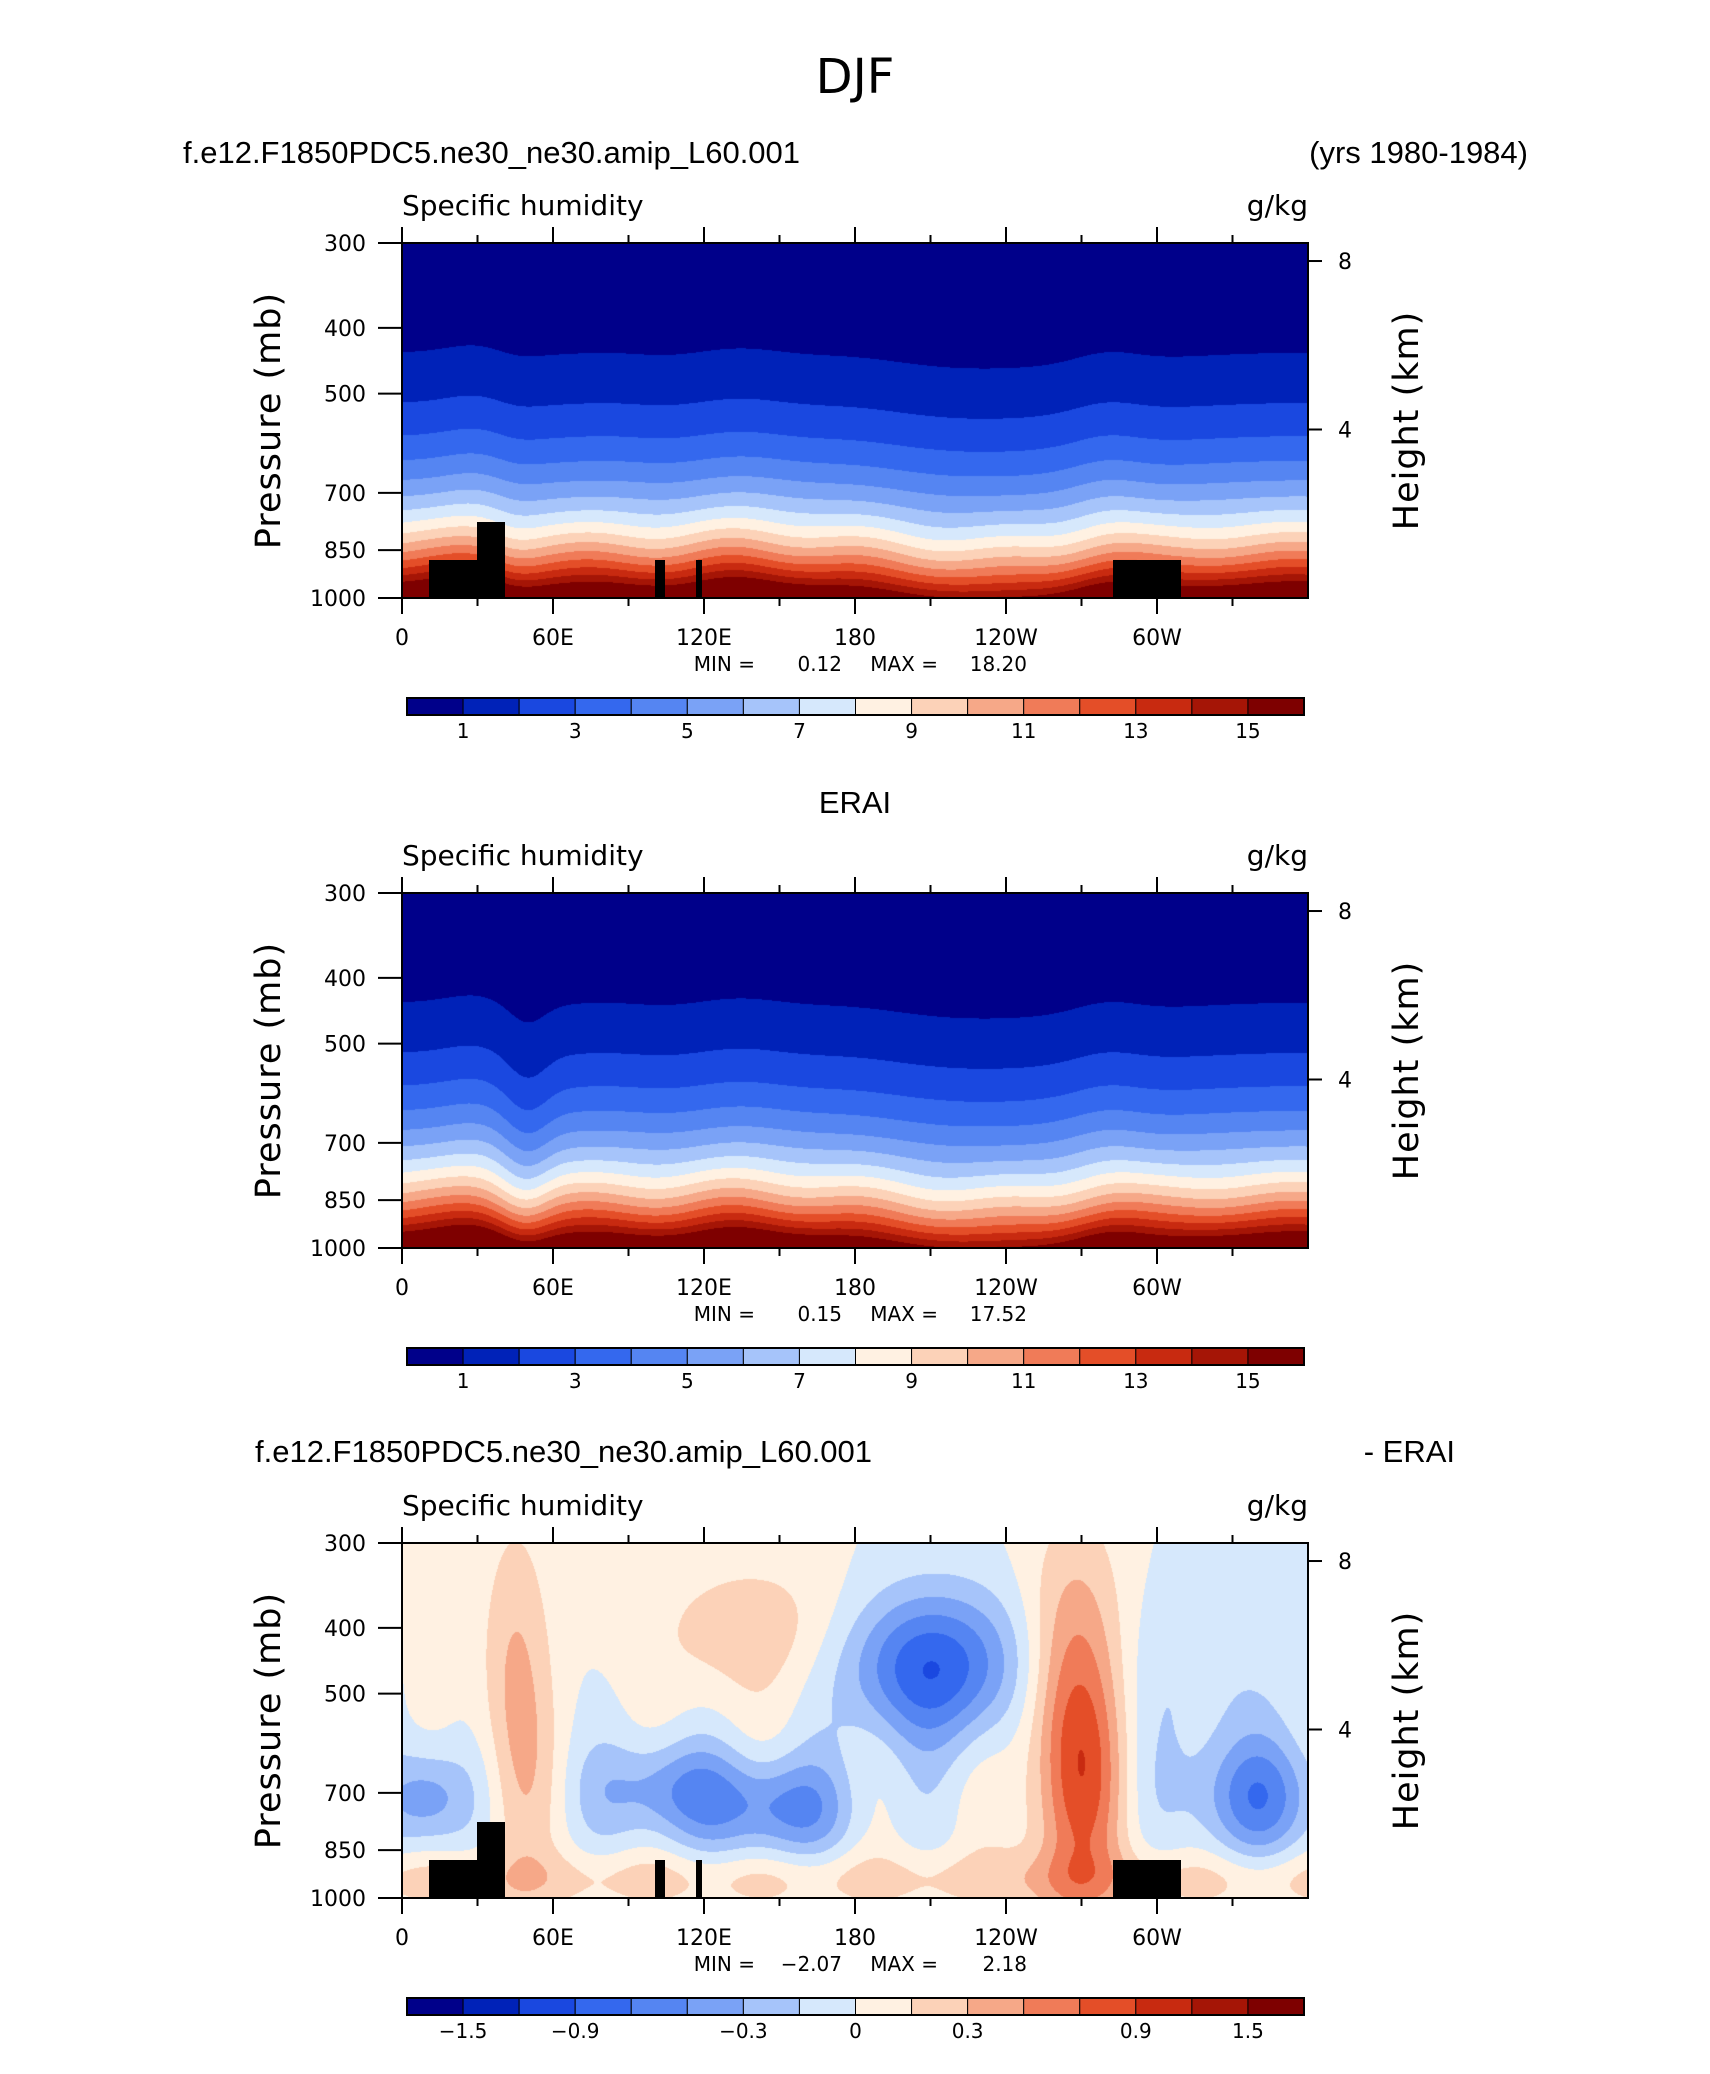  I want to click on x-tick-label: 60W, so click(1157, 638).